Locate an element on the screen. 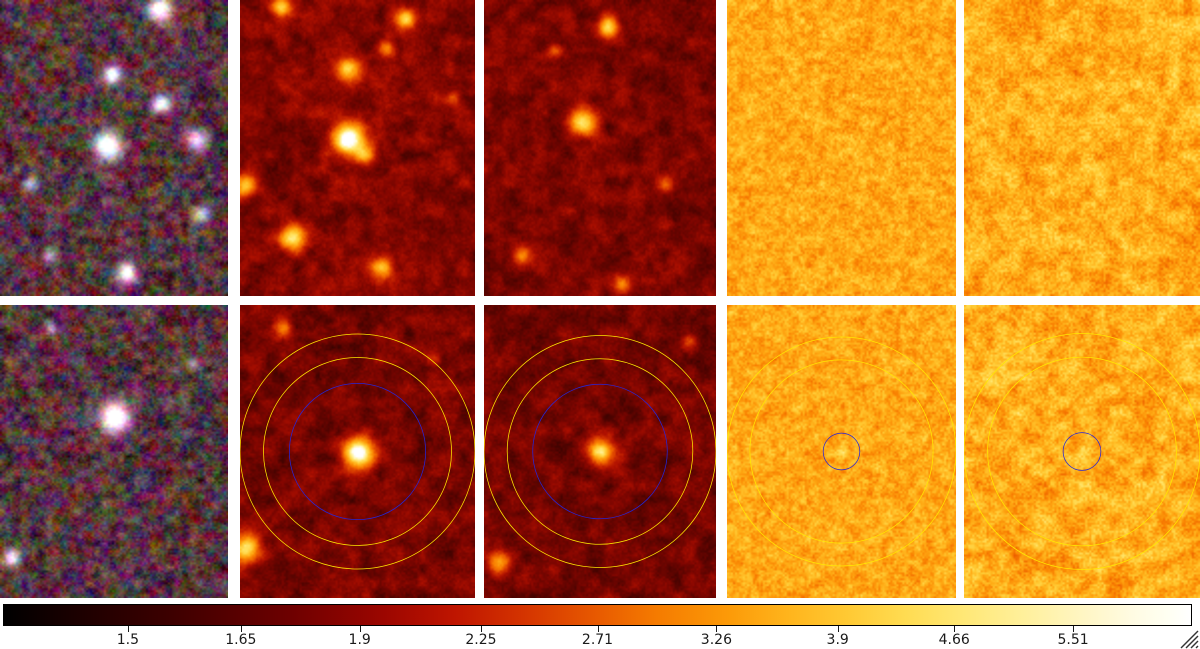 The width and height of the screenshot is (1200, 649). colorbar-tick-axis: 1.5 1.65 1.9 2.25 2.71 3.26 3.9 4.66 5.51 is located at coordinates (597, 637).